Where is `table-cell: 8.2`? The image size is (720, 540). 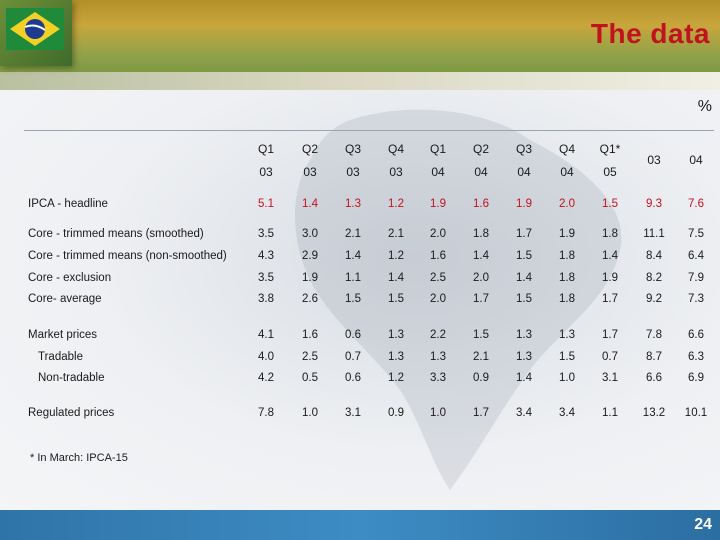 table-cell: 8.2 is located at coordinates (654, 278).